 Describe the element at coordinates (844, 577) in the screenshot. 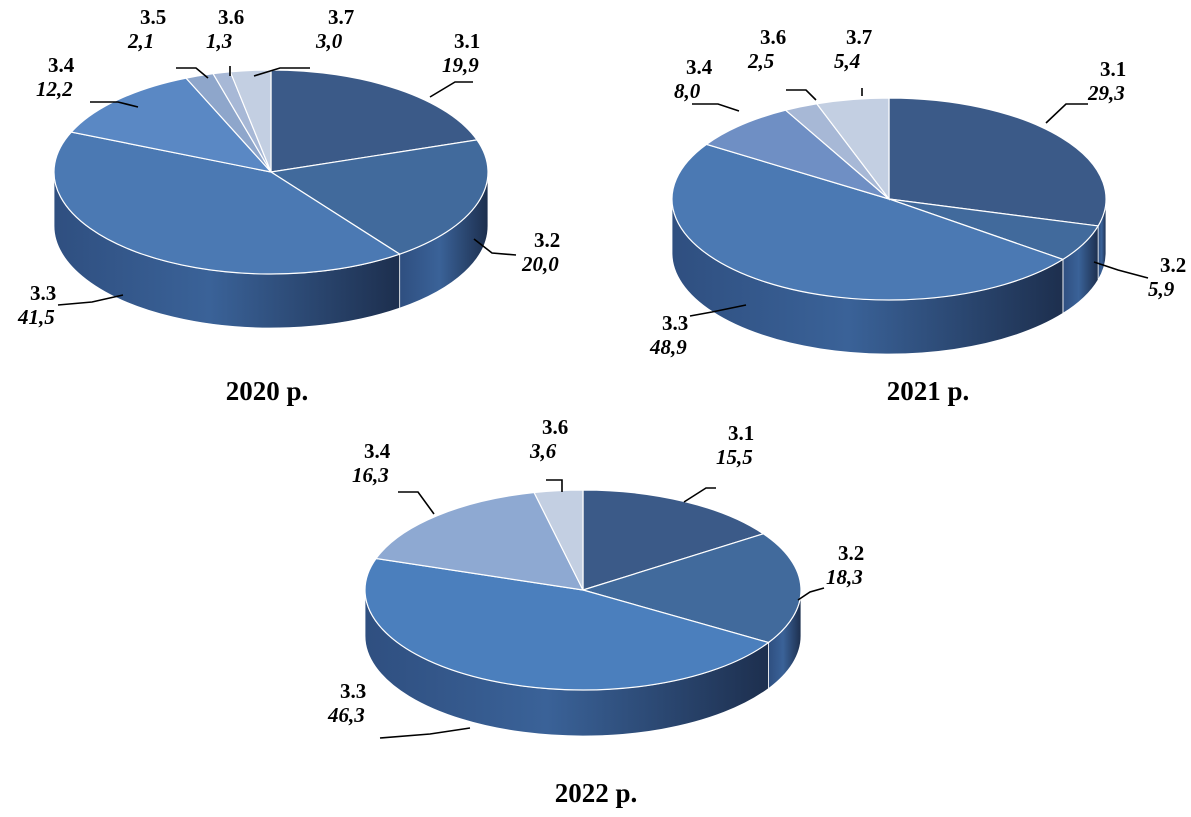

I see `slice-value-3-2: 18,3` at that location.